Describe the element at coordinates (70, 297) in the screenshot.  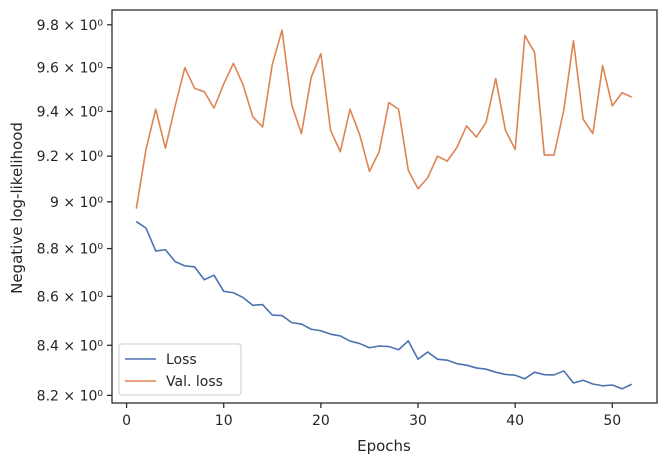
I see `y-tick-label: 8.6 × 10⁰` at that location.